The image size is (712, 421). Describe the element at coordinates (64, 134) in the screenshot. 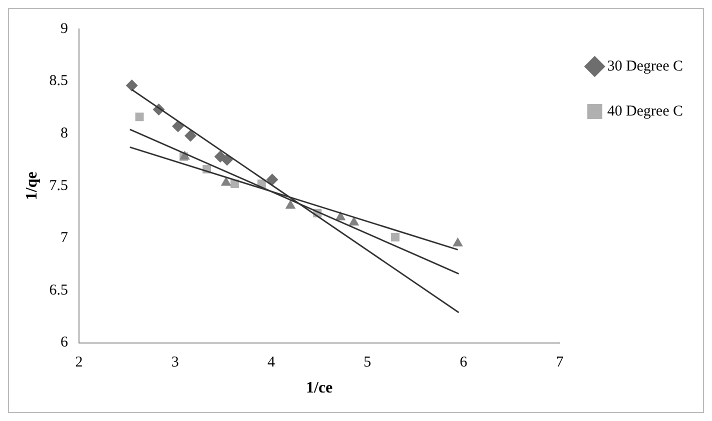

I see `y-tick-label: 8` at that location.